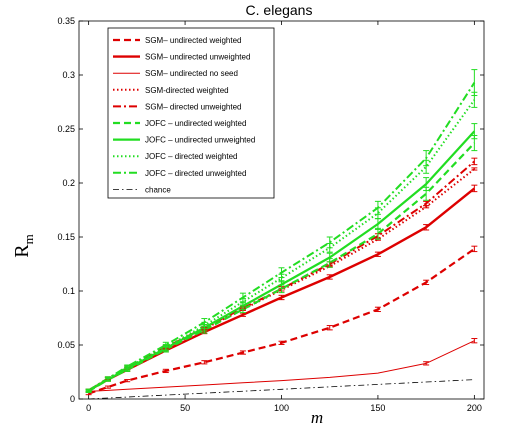 The width and height of the screenshot is (519, 433). What do you see at coordinates (193, 106) in the screenshot?
I see `legend-label-4: SGM– directed unweighted` at bounding box center [193, 106].